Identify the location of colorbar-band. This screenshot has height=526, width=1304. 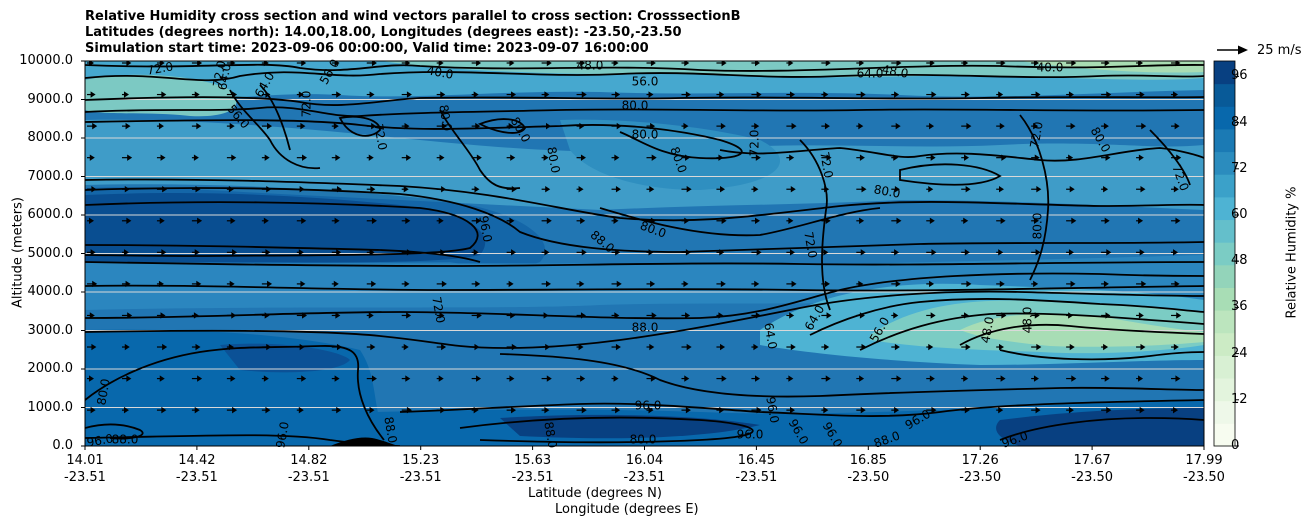
(1224, 299).